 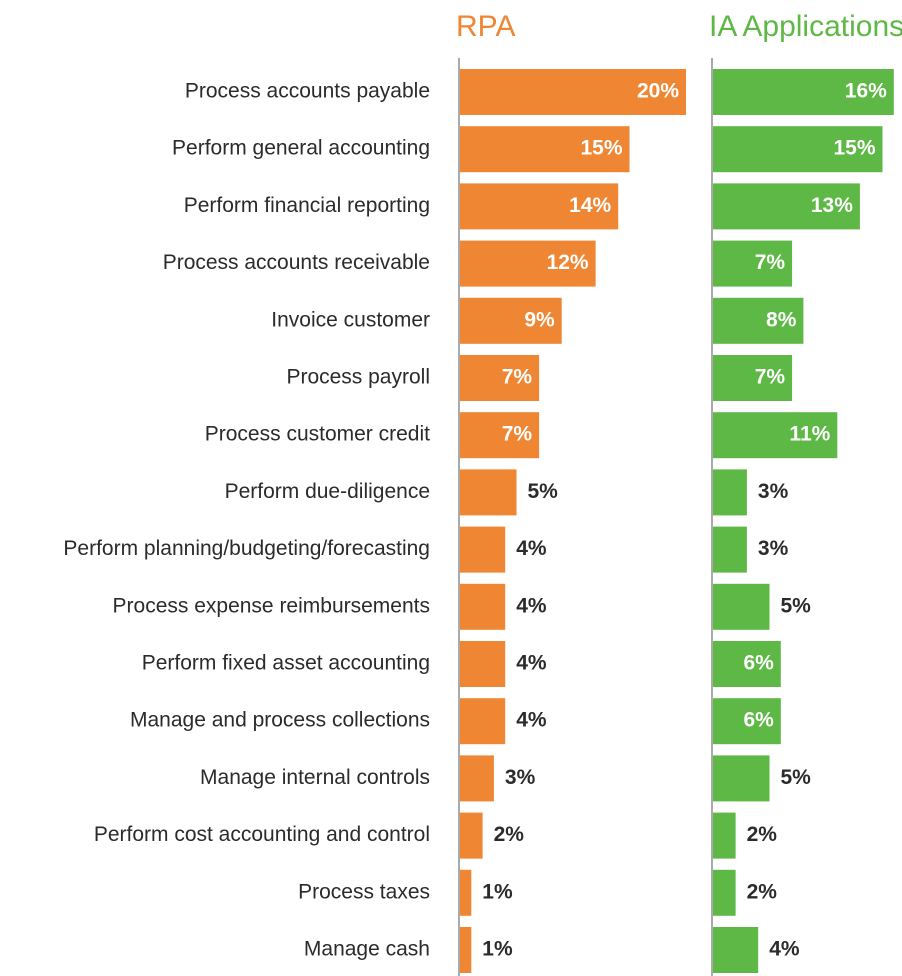 What do you see at coordinates (832, 205) in the screenshot?
I see `value-label: 13%` at bounding box center [832, 205].